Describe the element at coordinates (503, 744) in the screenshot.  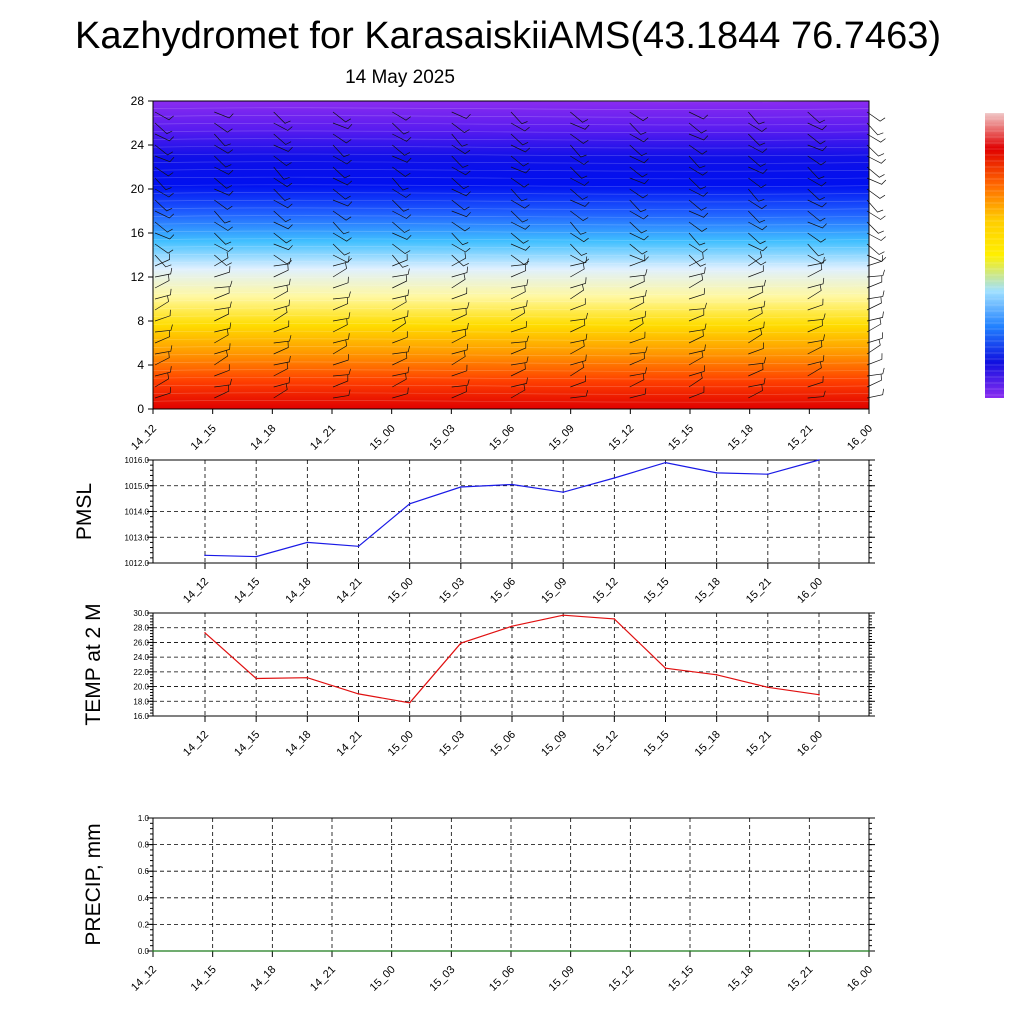
I see `x-tick-label: 15_06` at that location.